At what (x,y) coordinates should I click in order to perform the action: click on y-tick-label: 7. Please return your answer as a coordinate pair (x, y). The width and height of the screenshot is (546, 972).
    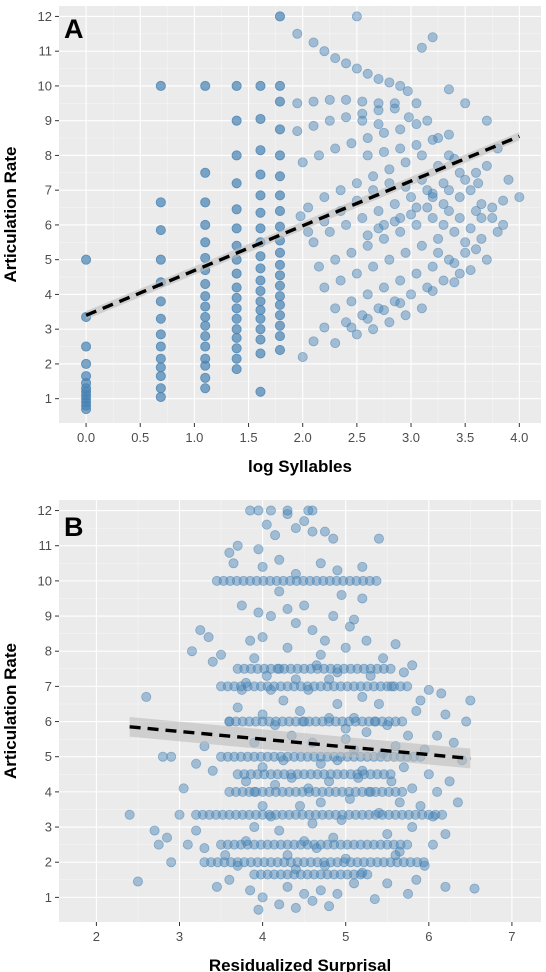
    Looking at the image, I should click on (48, 190).